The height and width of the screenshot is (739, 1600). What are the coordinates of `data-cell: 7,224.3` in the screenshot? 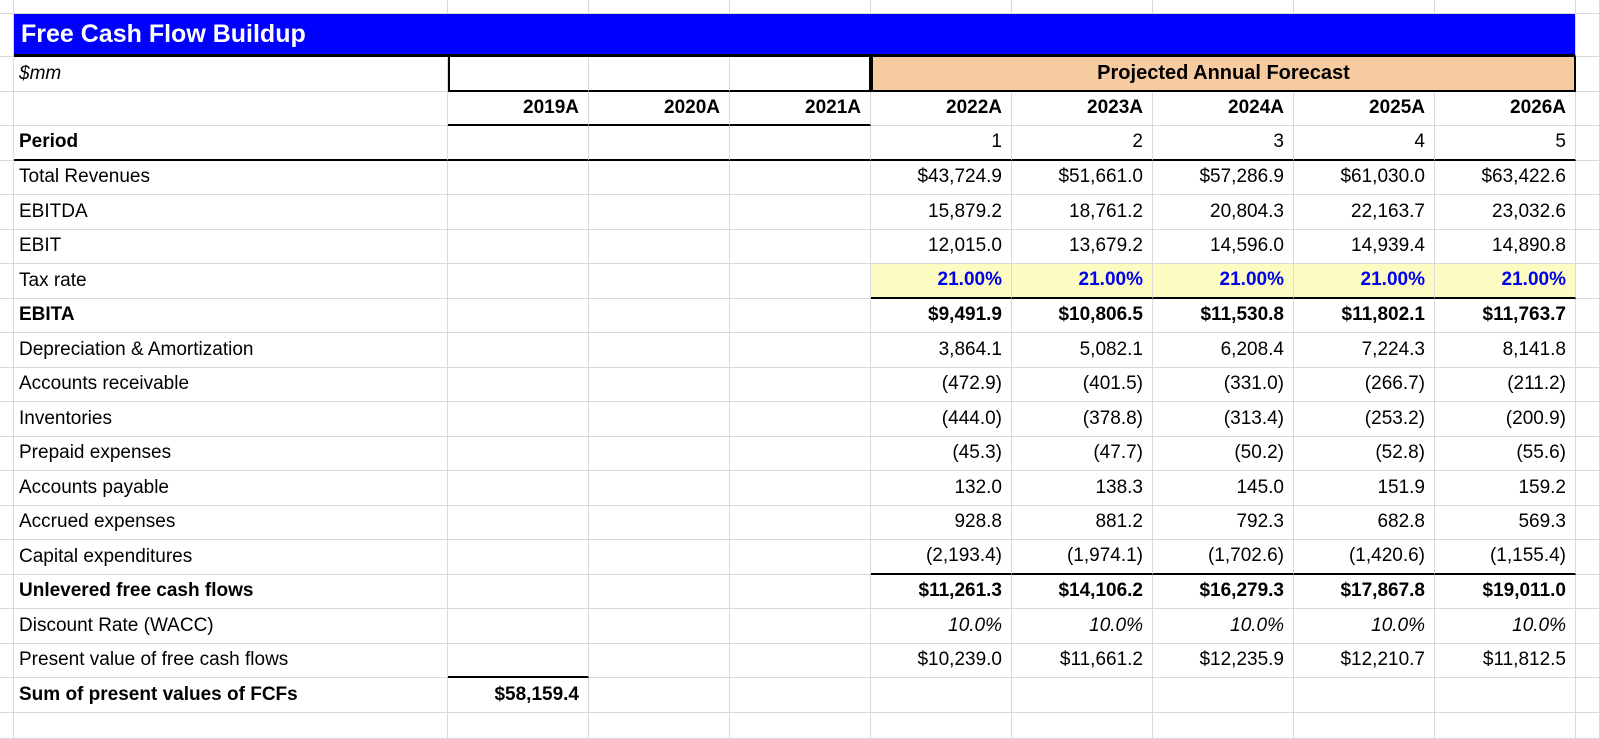 It's located at (1364, 350).